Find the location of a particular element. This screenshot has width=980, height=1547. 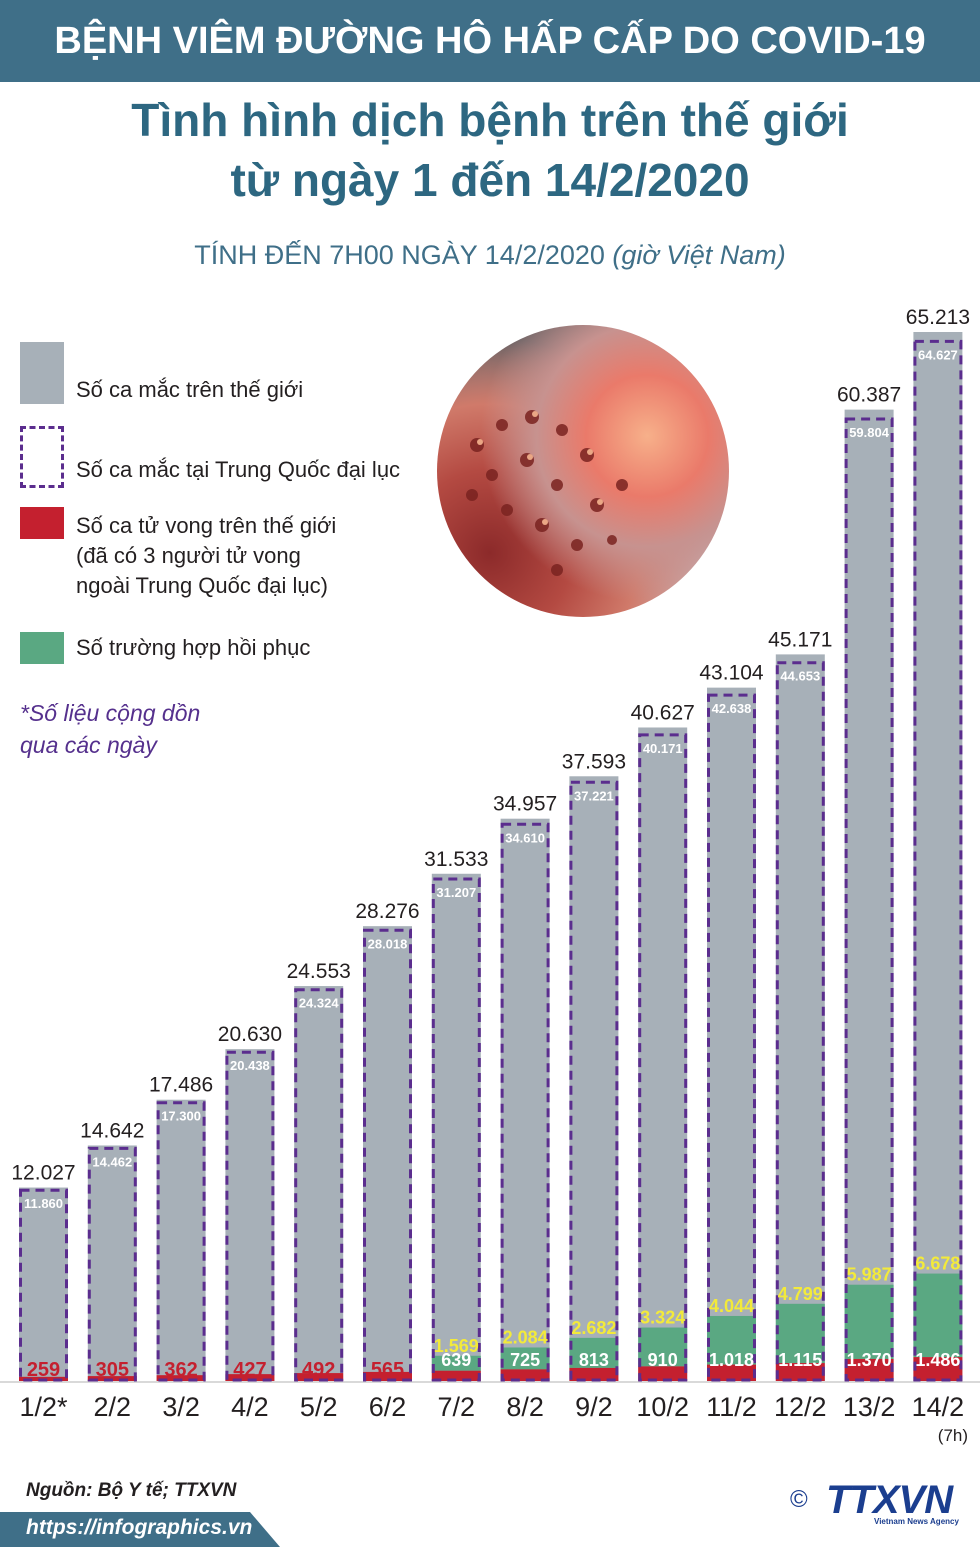

data-label-deaths: 305 is located at coordinates (112, 1370).